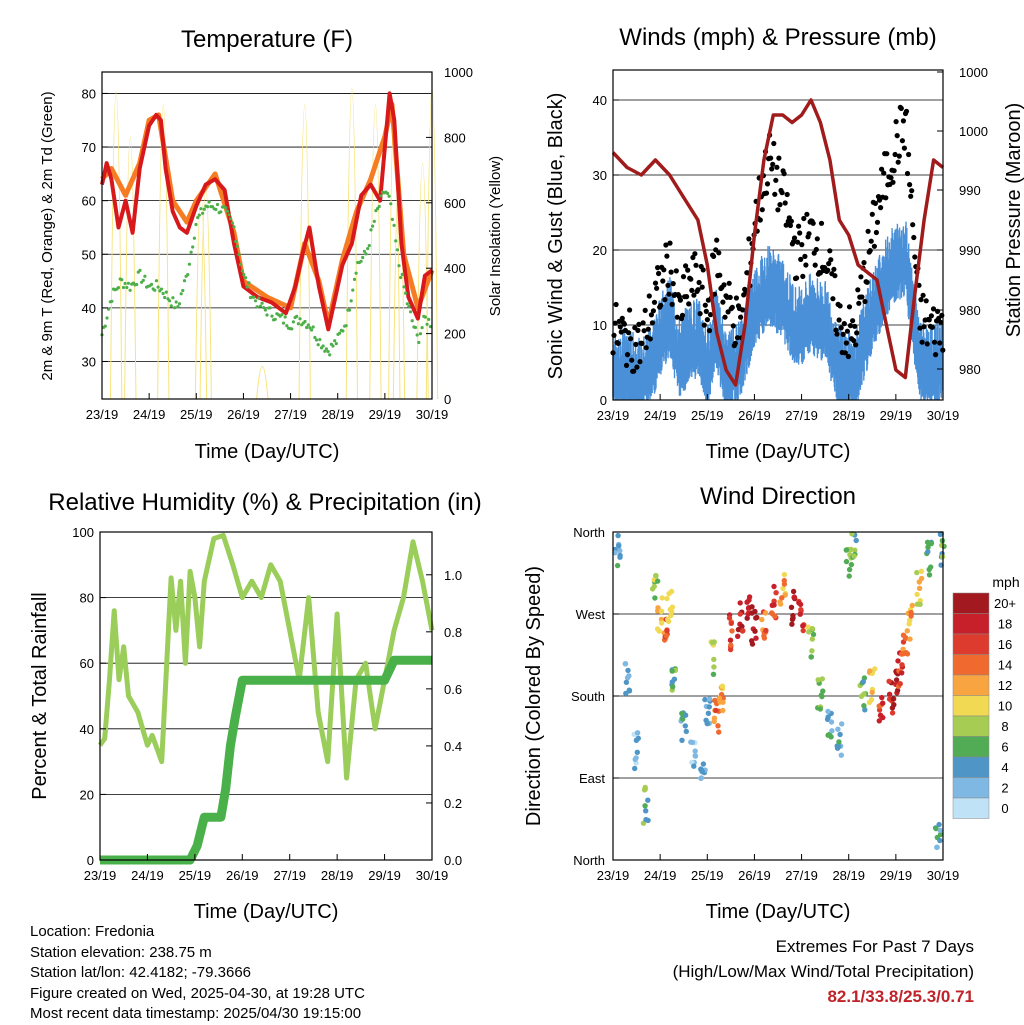 The image size is (1024, 1025). What do you see at coordinates (970, 369) in the screenshot?
I see `y2-tick-label: 980` at bounding box center [970, 369].